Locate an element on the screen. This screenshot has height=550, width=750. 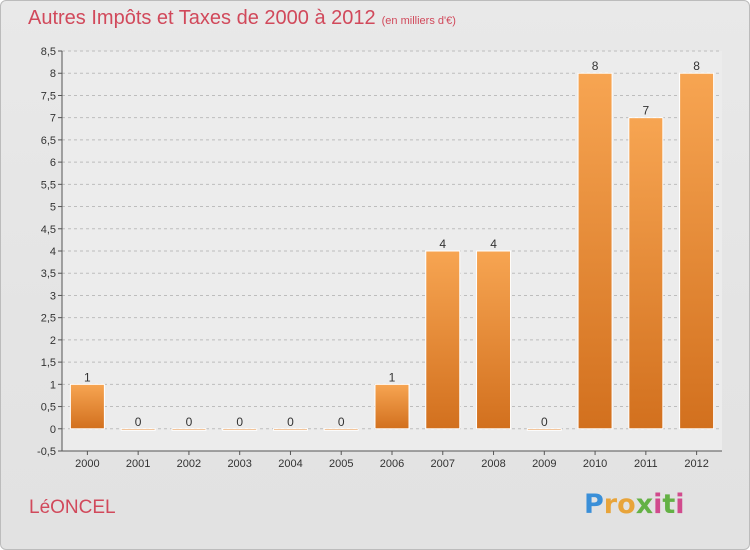
chart-title-text: Autres Impôts et Taxes de 2000 à 2012 is located at coordinates (202, 18).